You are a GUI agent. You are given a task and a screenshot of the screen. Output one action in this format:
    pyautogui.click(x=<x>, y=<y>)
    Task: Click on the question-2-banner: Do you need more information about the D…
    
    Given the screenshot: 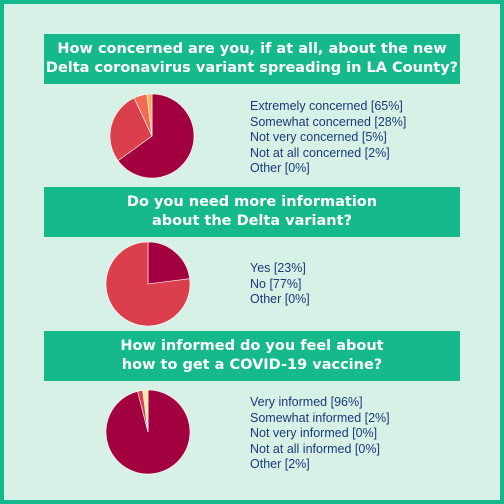 What is the action you would take?
    pyautogui.click(x=252, y=212)
    